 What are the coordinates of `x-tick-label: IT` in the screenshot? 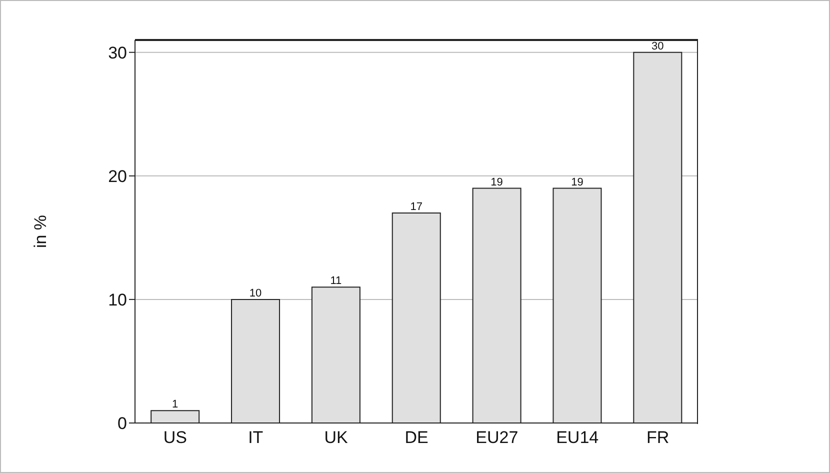 It's located at (256, 438).